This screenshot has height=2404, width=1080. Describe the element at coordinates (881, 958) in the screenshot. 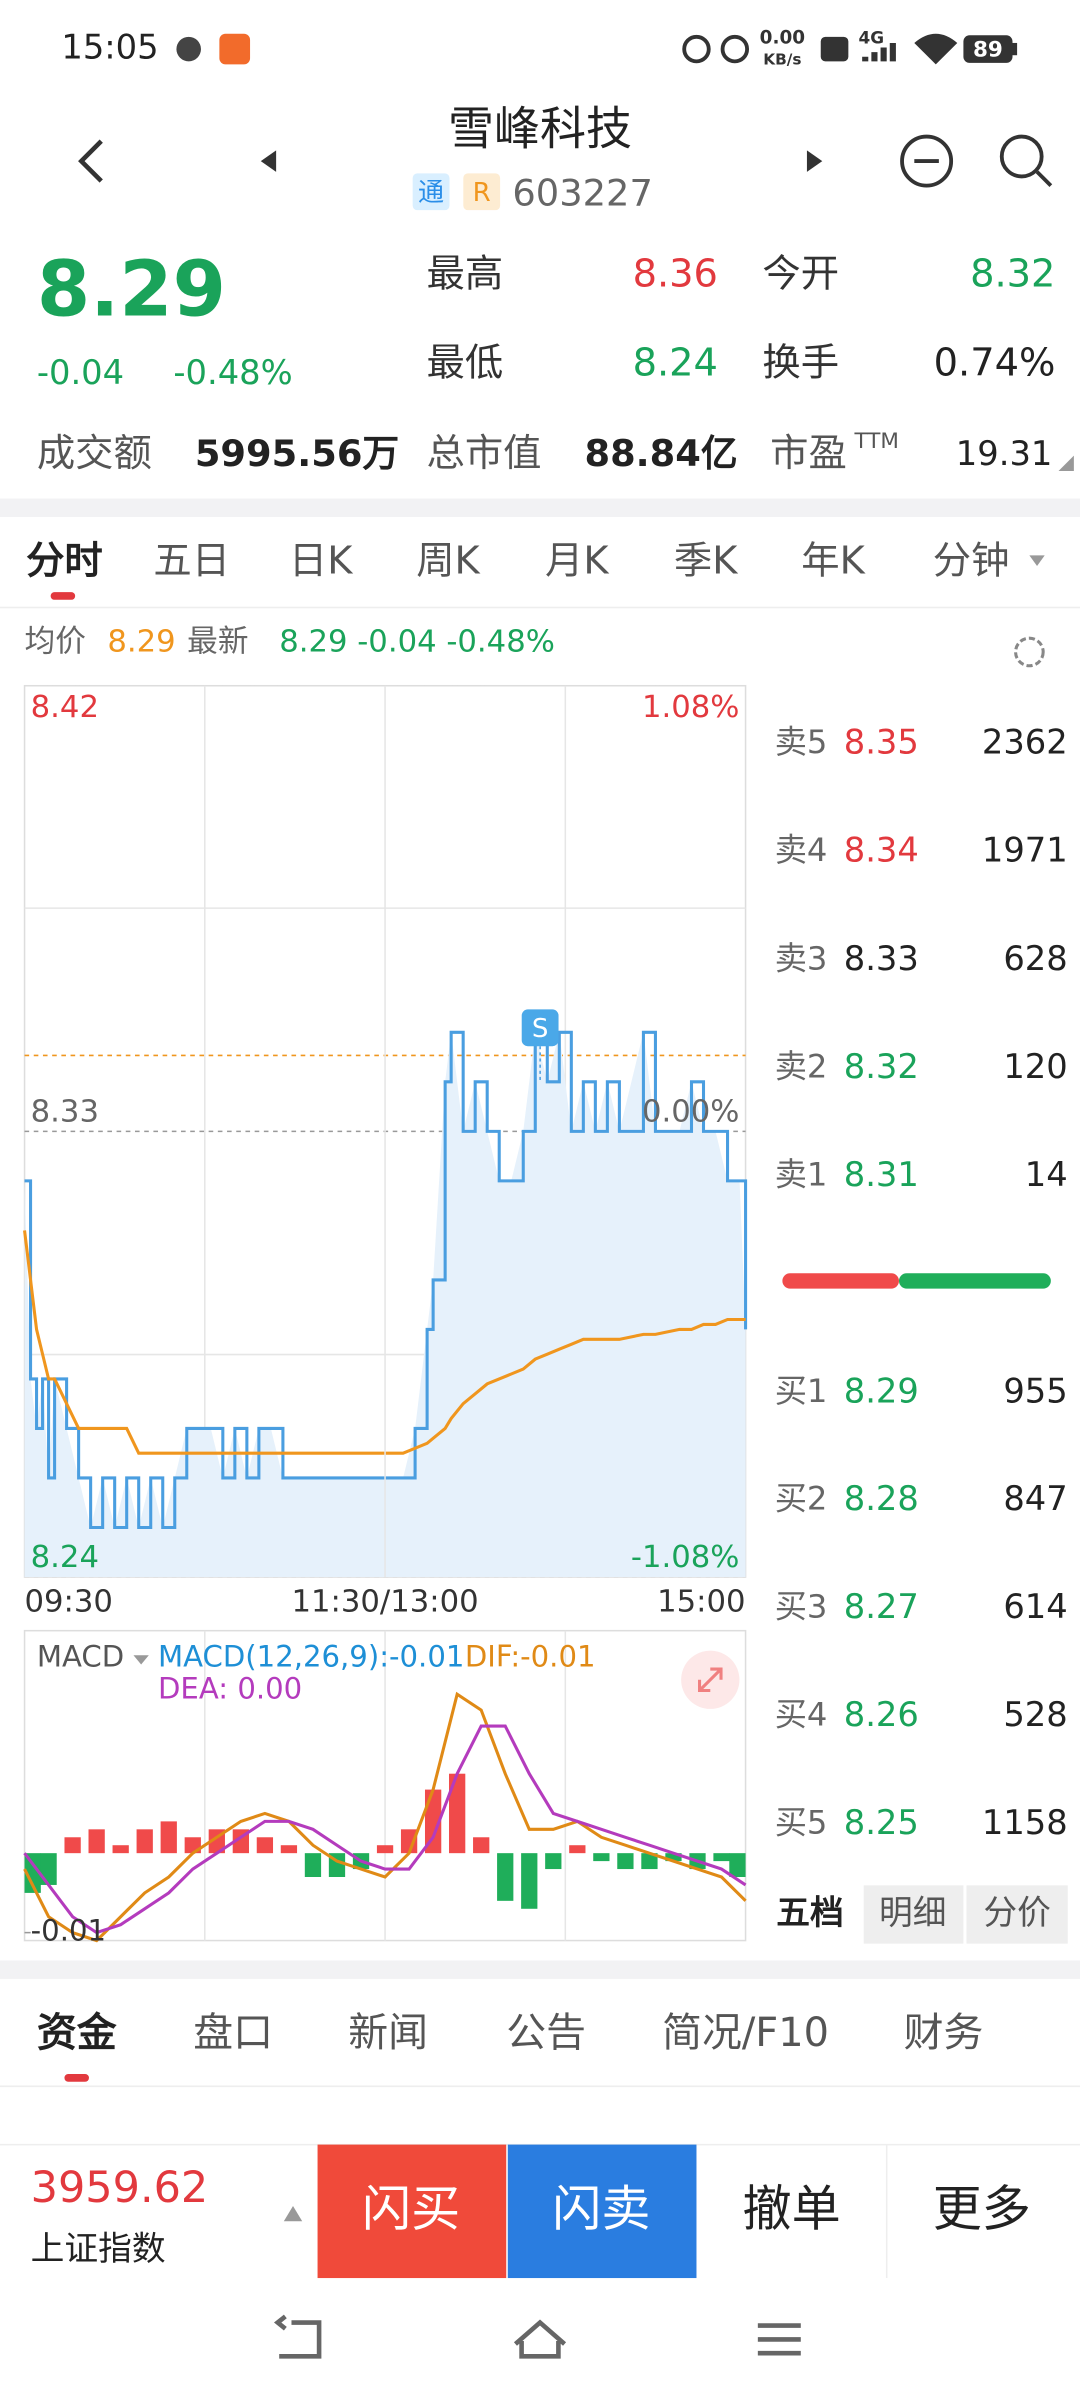

I see `book-price: 8.33` at that location.